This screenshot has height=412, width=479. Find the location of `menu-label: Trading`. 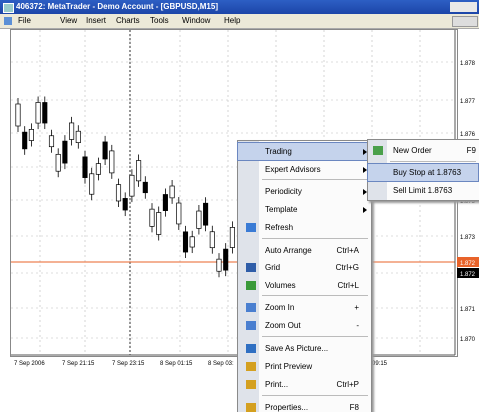

menu-label: Trading is located at coordinates (278, 151).